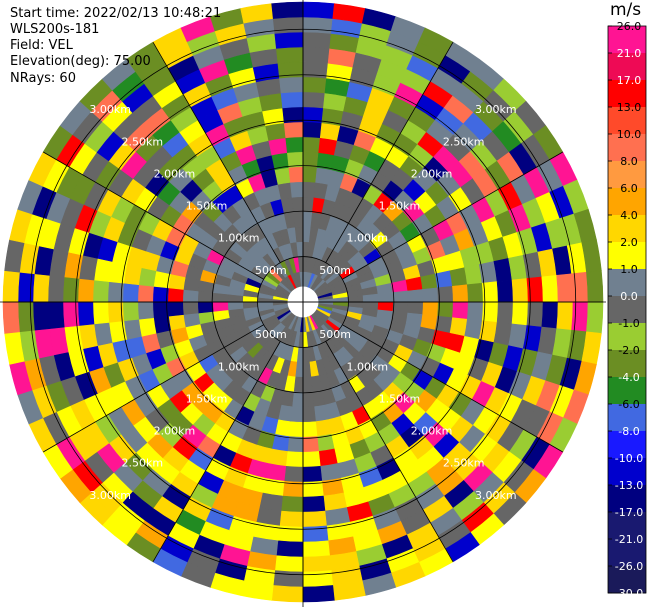 The width and height of the screenshot is (647, 607). I want to click on colorbar-tick-label: 10.0, so click(629, 134).